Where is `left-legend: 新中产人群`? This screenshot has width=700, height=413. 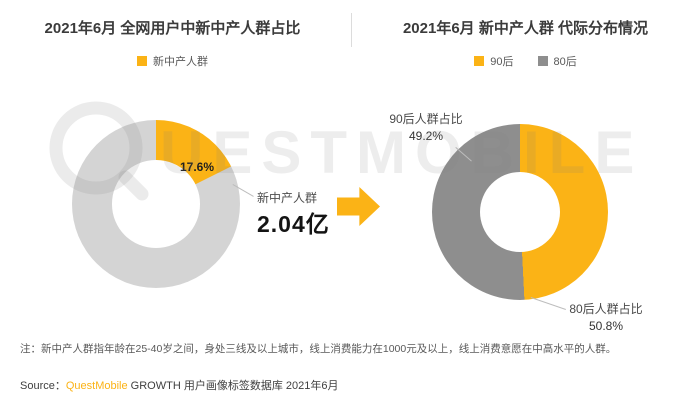
left-legend: 新中产人群 is located at coordinates (172, 61).